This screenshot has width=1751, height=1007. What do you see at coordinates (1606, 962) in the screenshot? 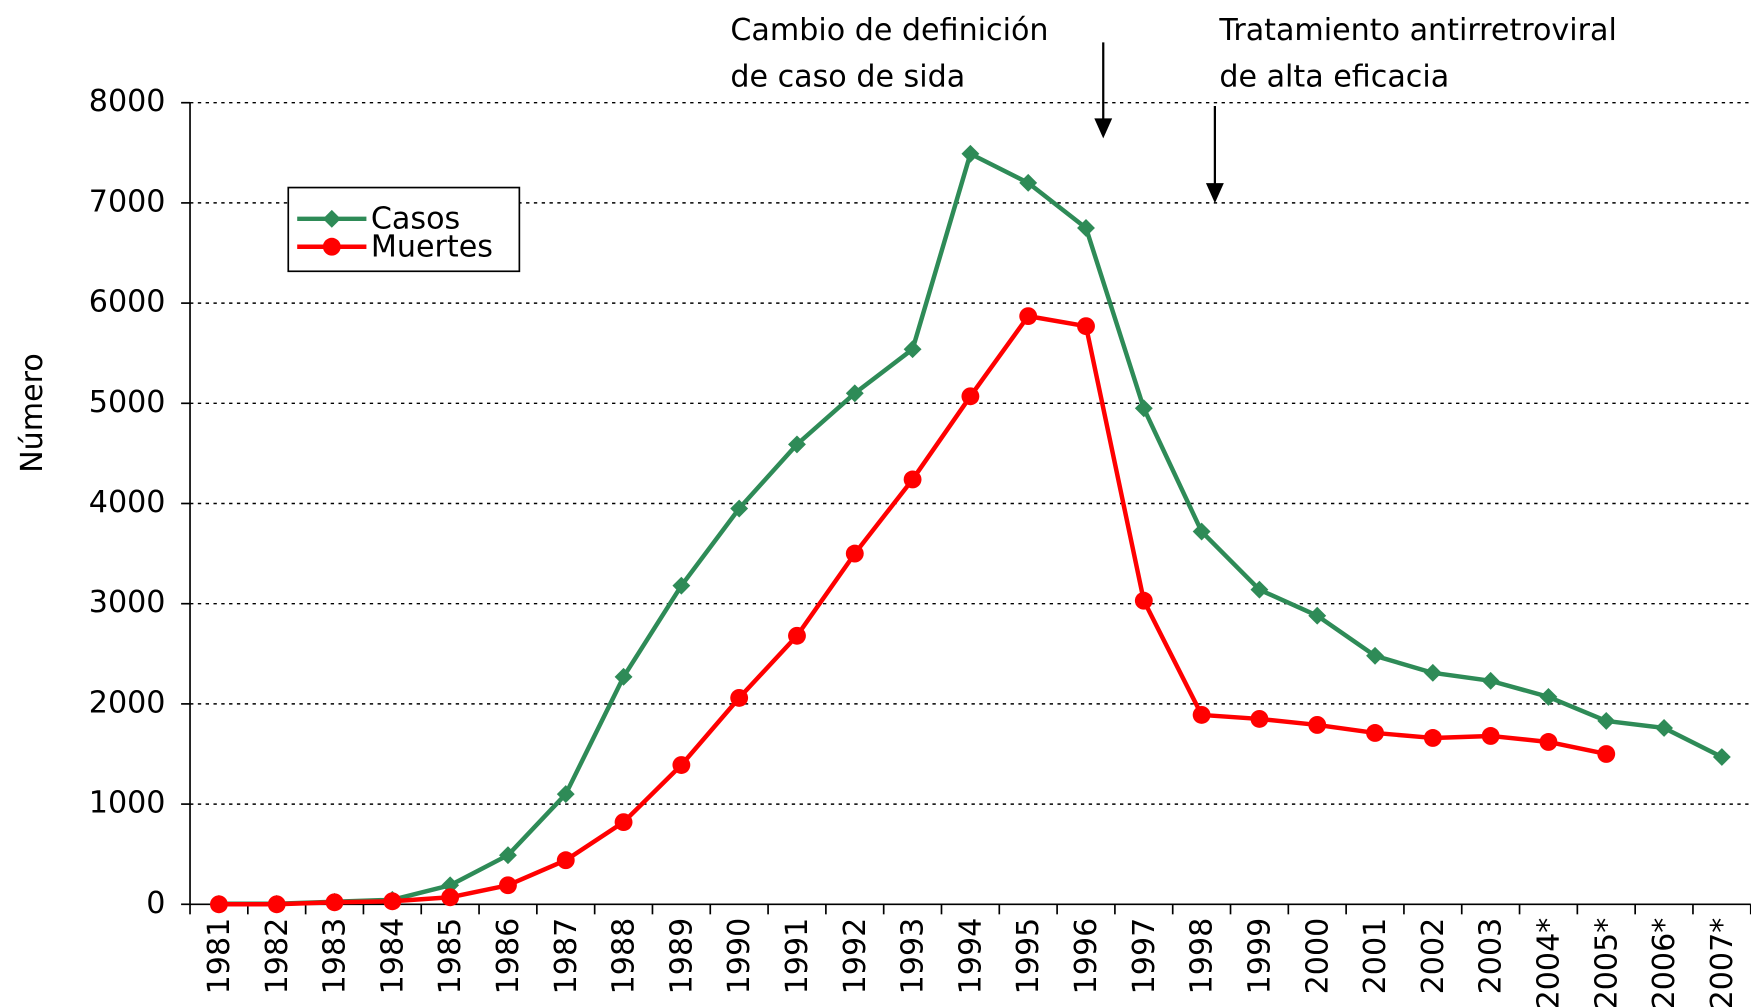
I see `x-tick-label: 2005*` at bounding box center [1606, 962].